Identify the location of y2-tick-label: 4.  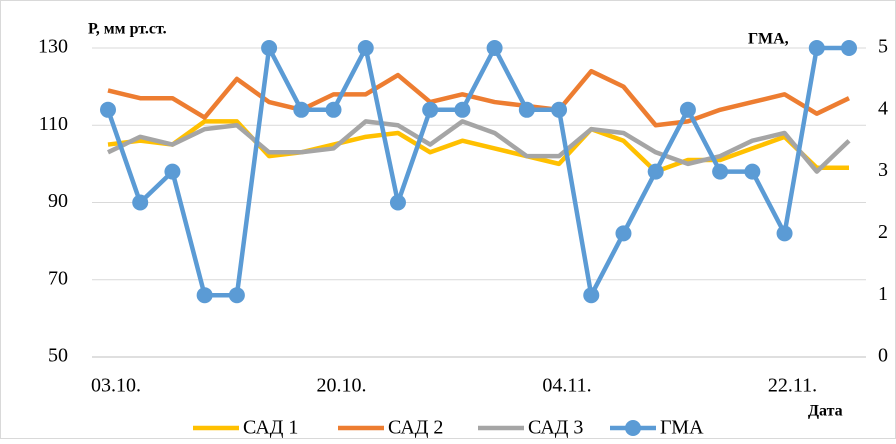
(883, 108).